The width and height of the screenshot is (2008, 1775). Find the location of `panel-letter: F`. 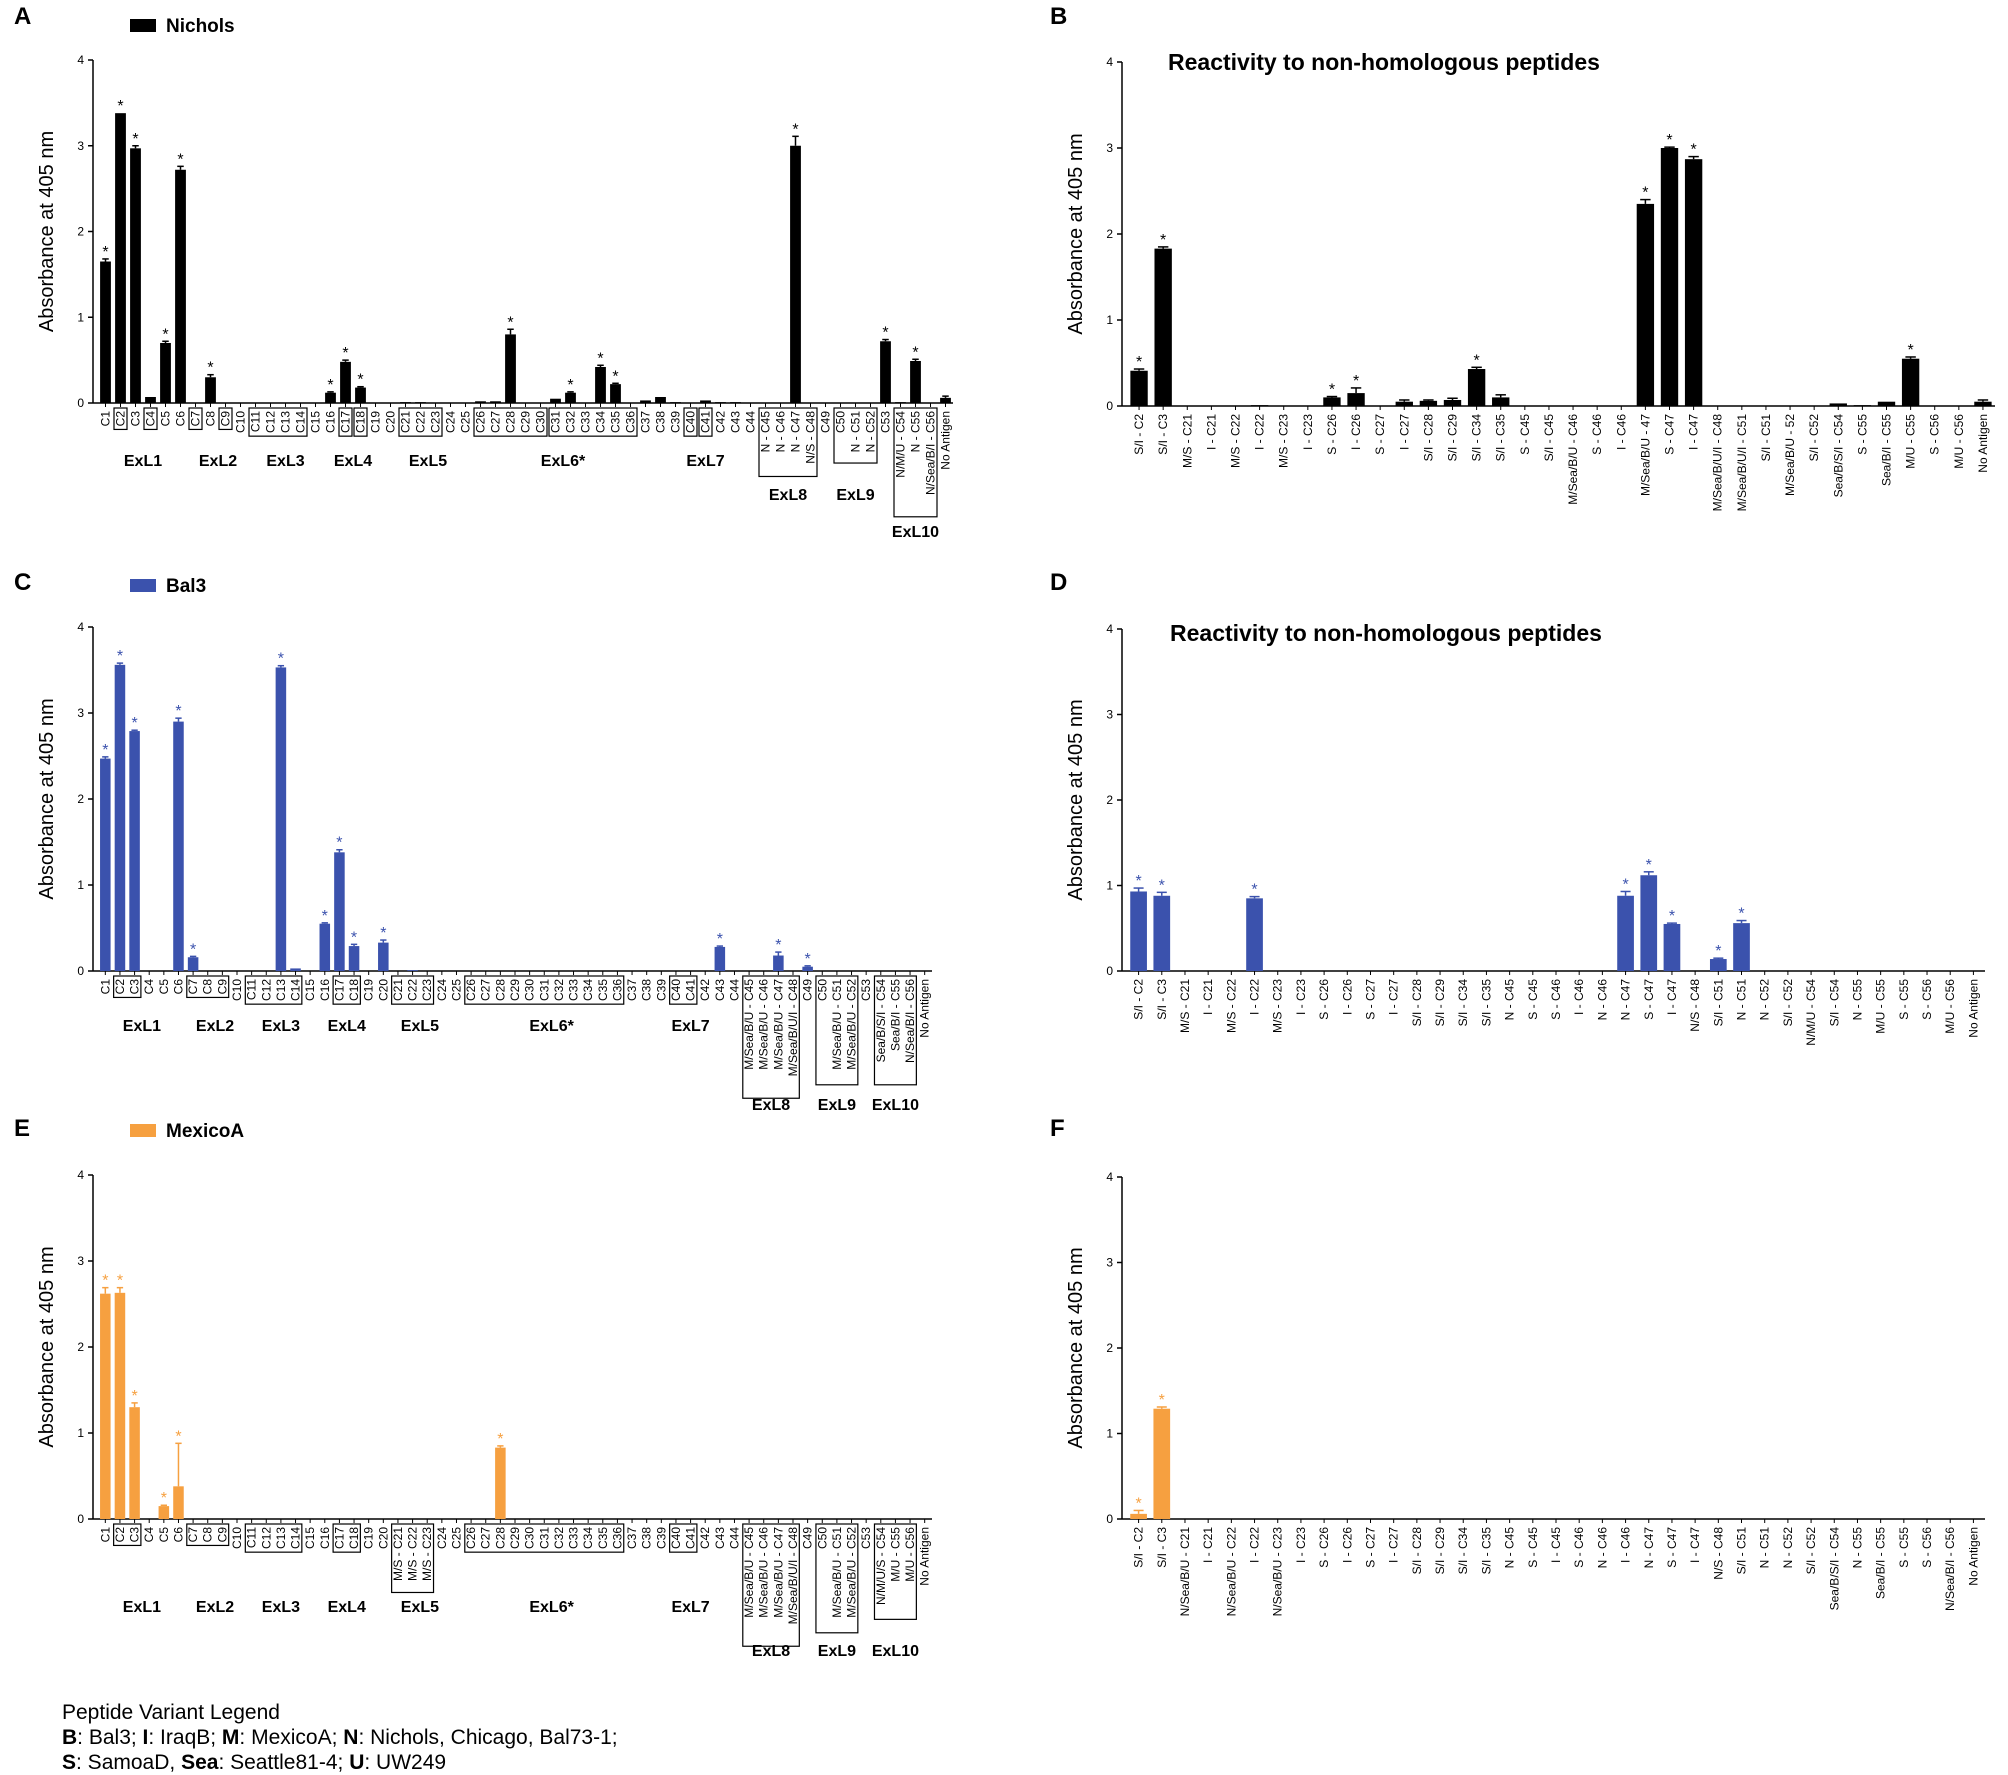

panel-letter: F is located at coordinates (1057, 1128).